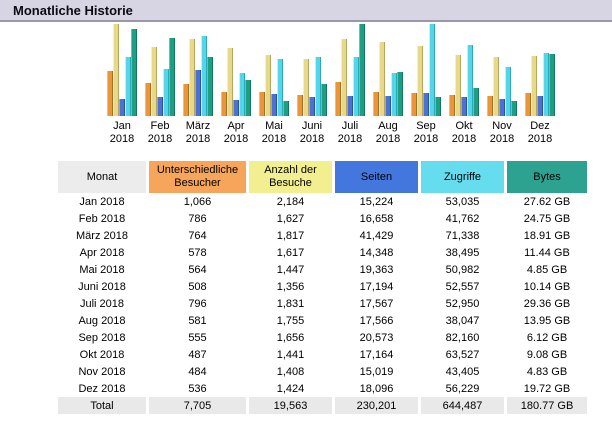 The width and height of the screenshot is (612, 429). I want to click on table-cell: 52,557, so click(462, 286).